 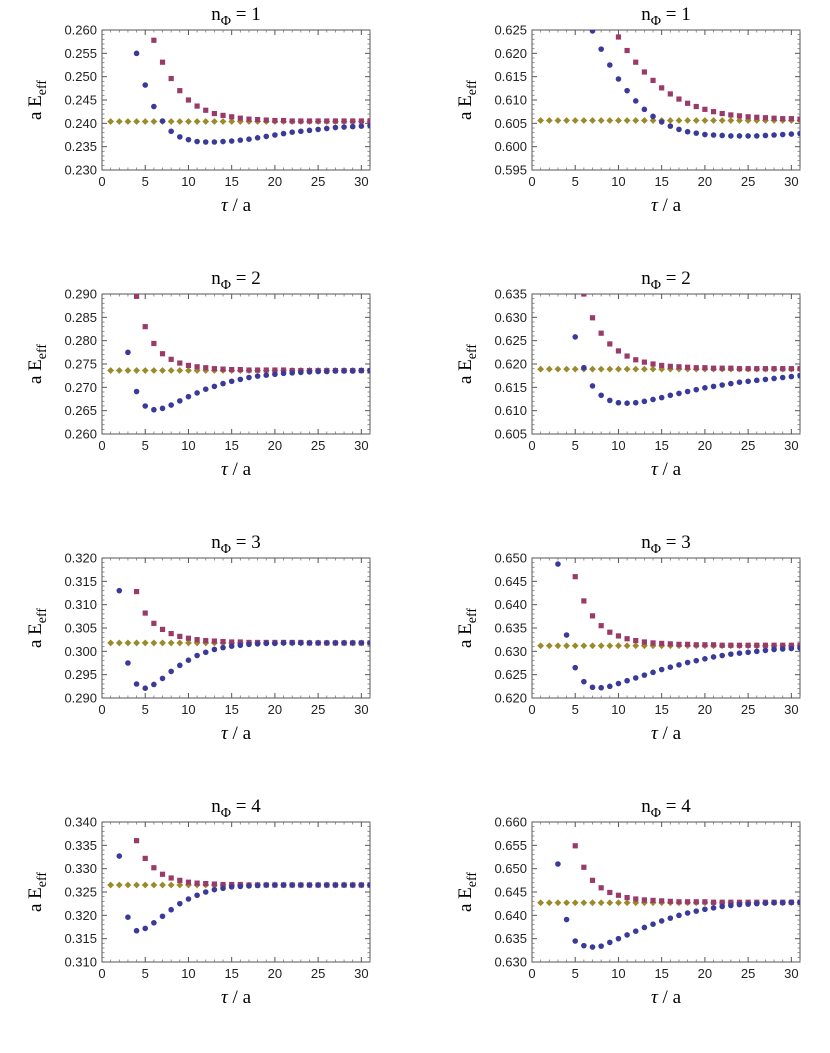 What do you see at coordinates (236, 997) in the screenshot?
I see `x-axis-label: τ / a` at bounding box center [236, 997].